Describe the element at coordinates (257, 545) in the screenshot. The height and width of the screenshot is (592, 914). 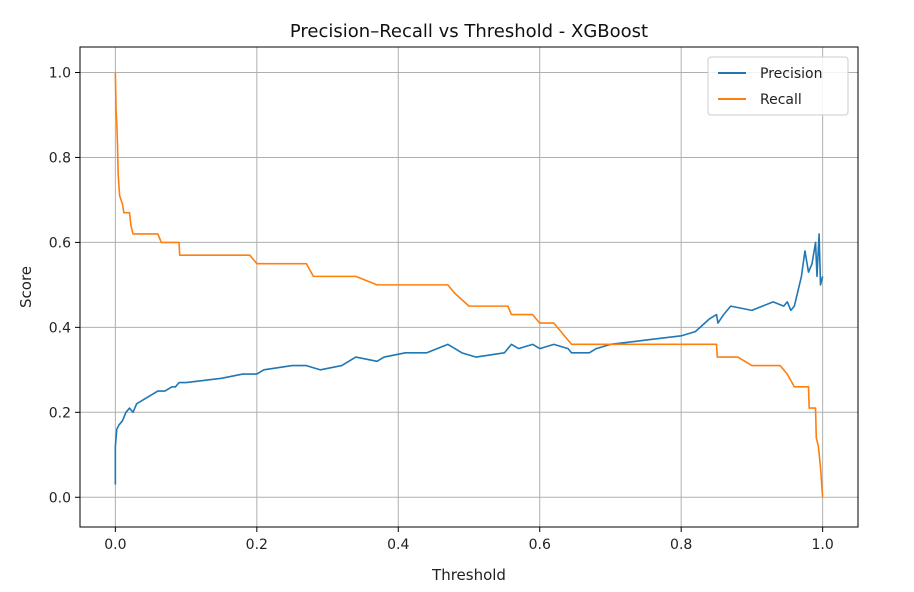
I see `x-tick-label: 0.2` at that location.